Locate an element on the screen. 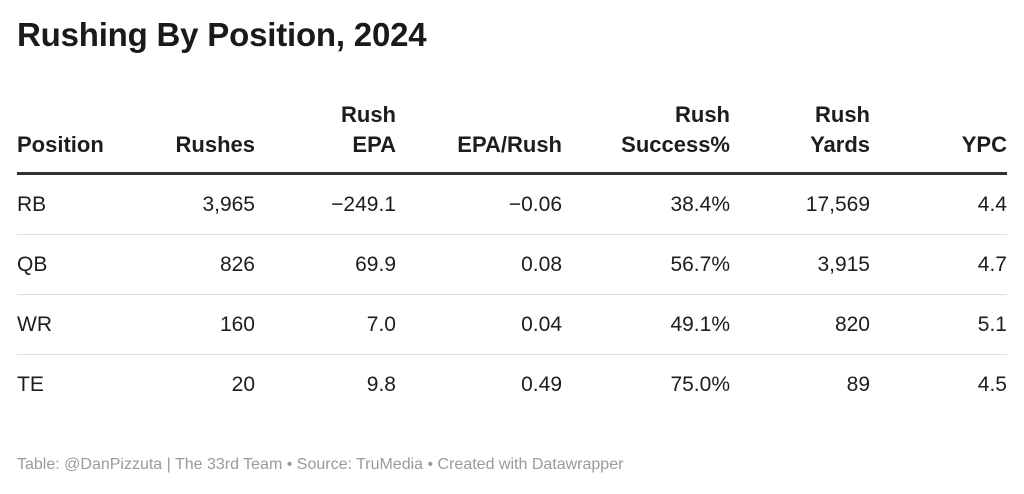  table-row: WR 160 7.0 0.04 49.1% 820 5.1 is located at coordinates (512, 324).